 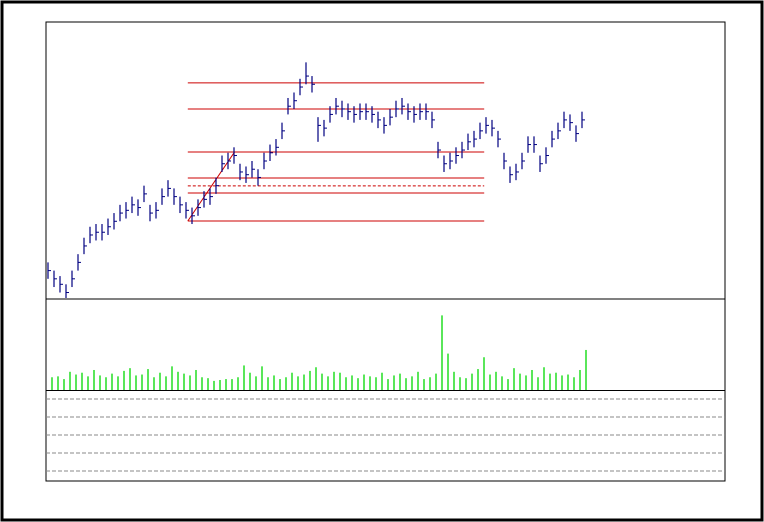 I want to click on indicator-grid, so click(x=385, y=435).